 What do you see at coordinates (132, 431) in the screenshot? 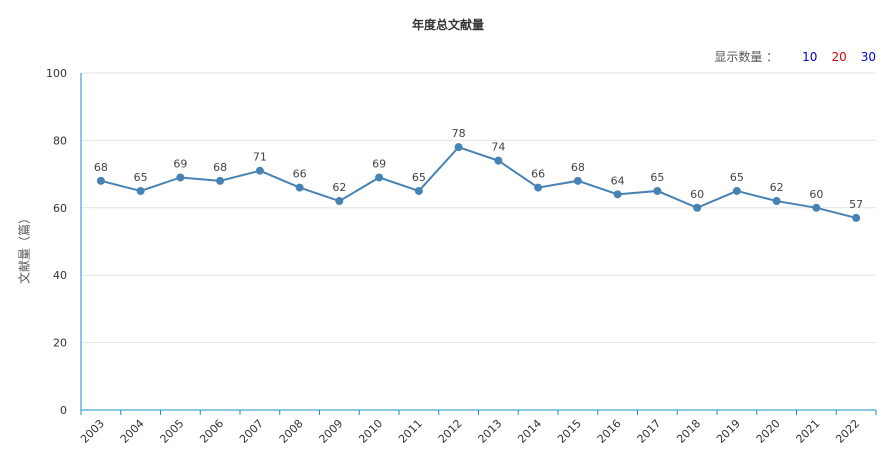
I see `x-tick-label: 2004` at bounding box center [132, 431].